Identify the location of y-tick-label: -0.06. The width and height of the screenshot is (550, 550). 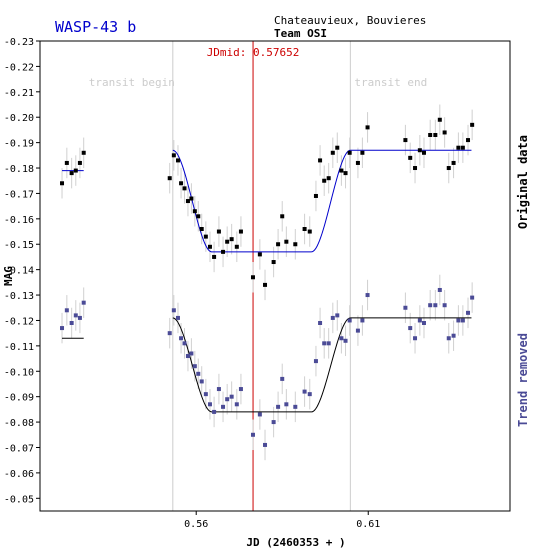
(19, 474).